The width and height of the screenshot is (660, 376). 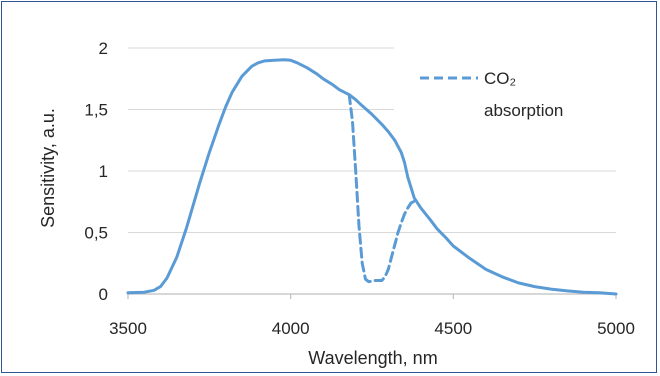 What do you see at coordinates (103, 294) in the screenshot?
I see `y-tick-label: 0` at bounding box center [103, 294].